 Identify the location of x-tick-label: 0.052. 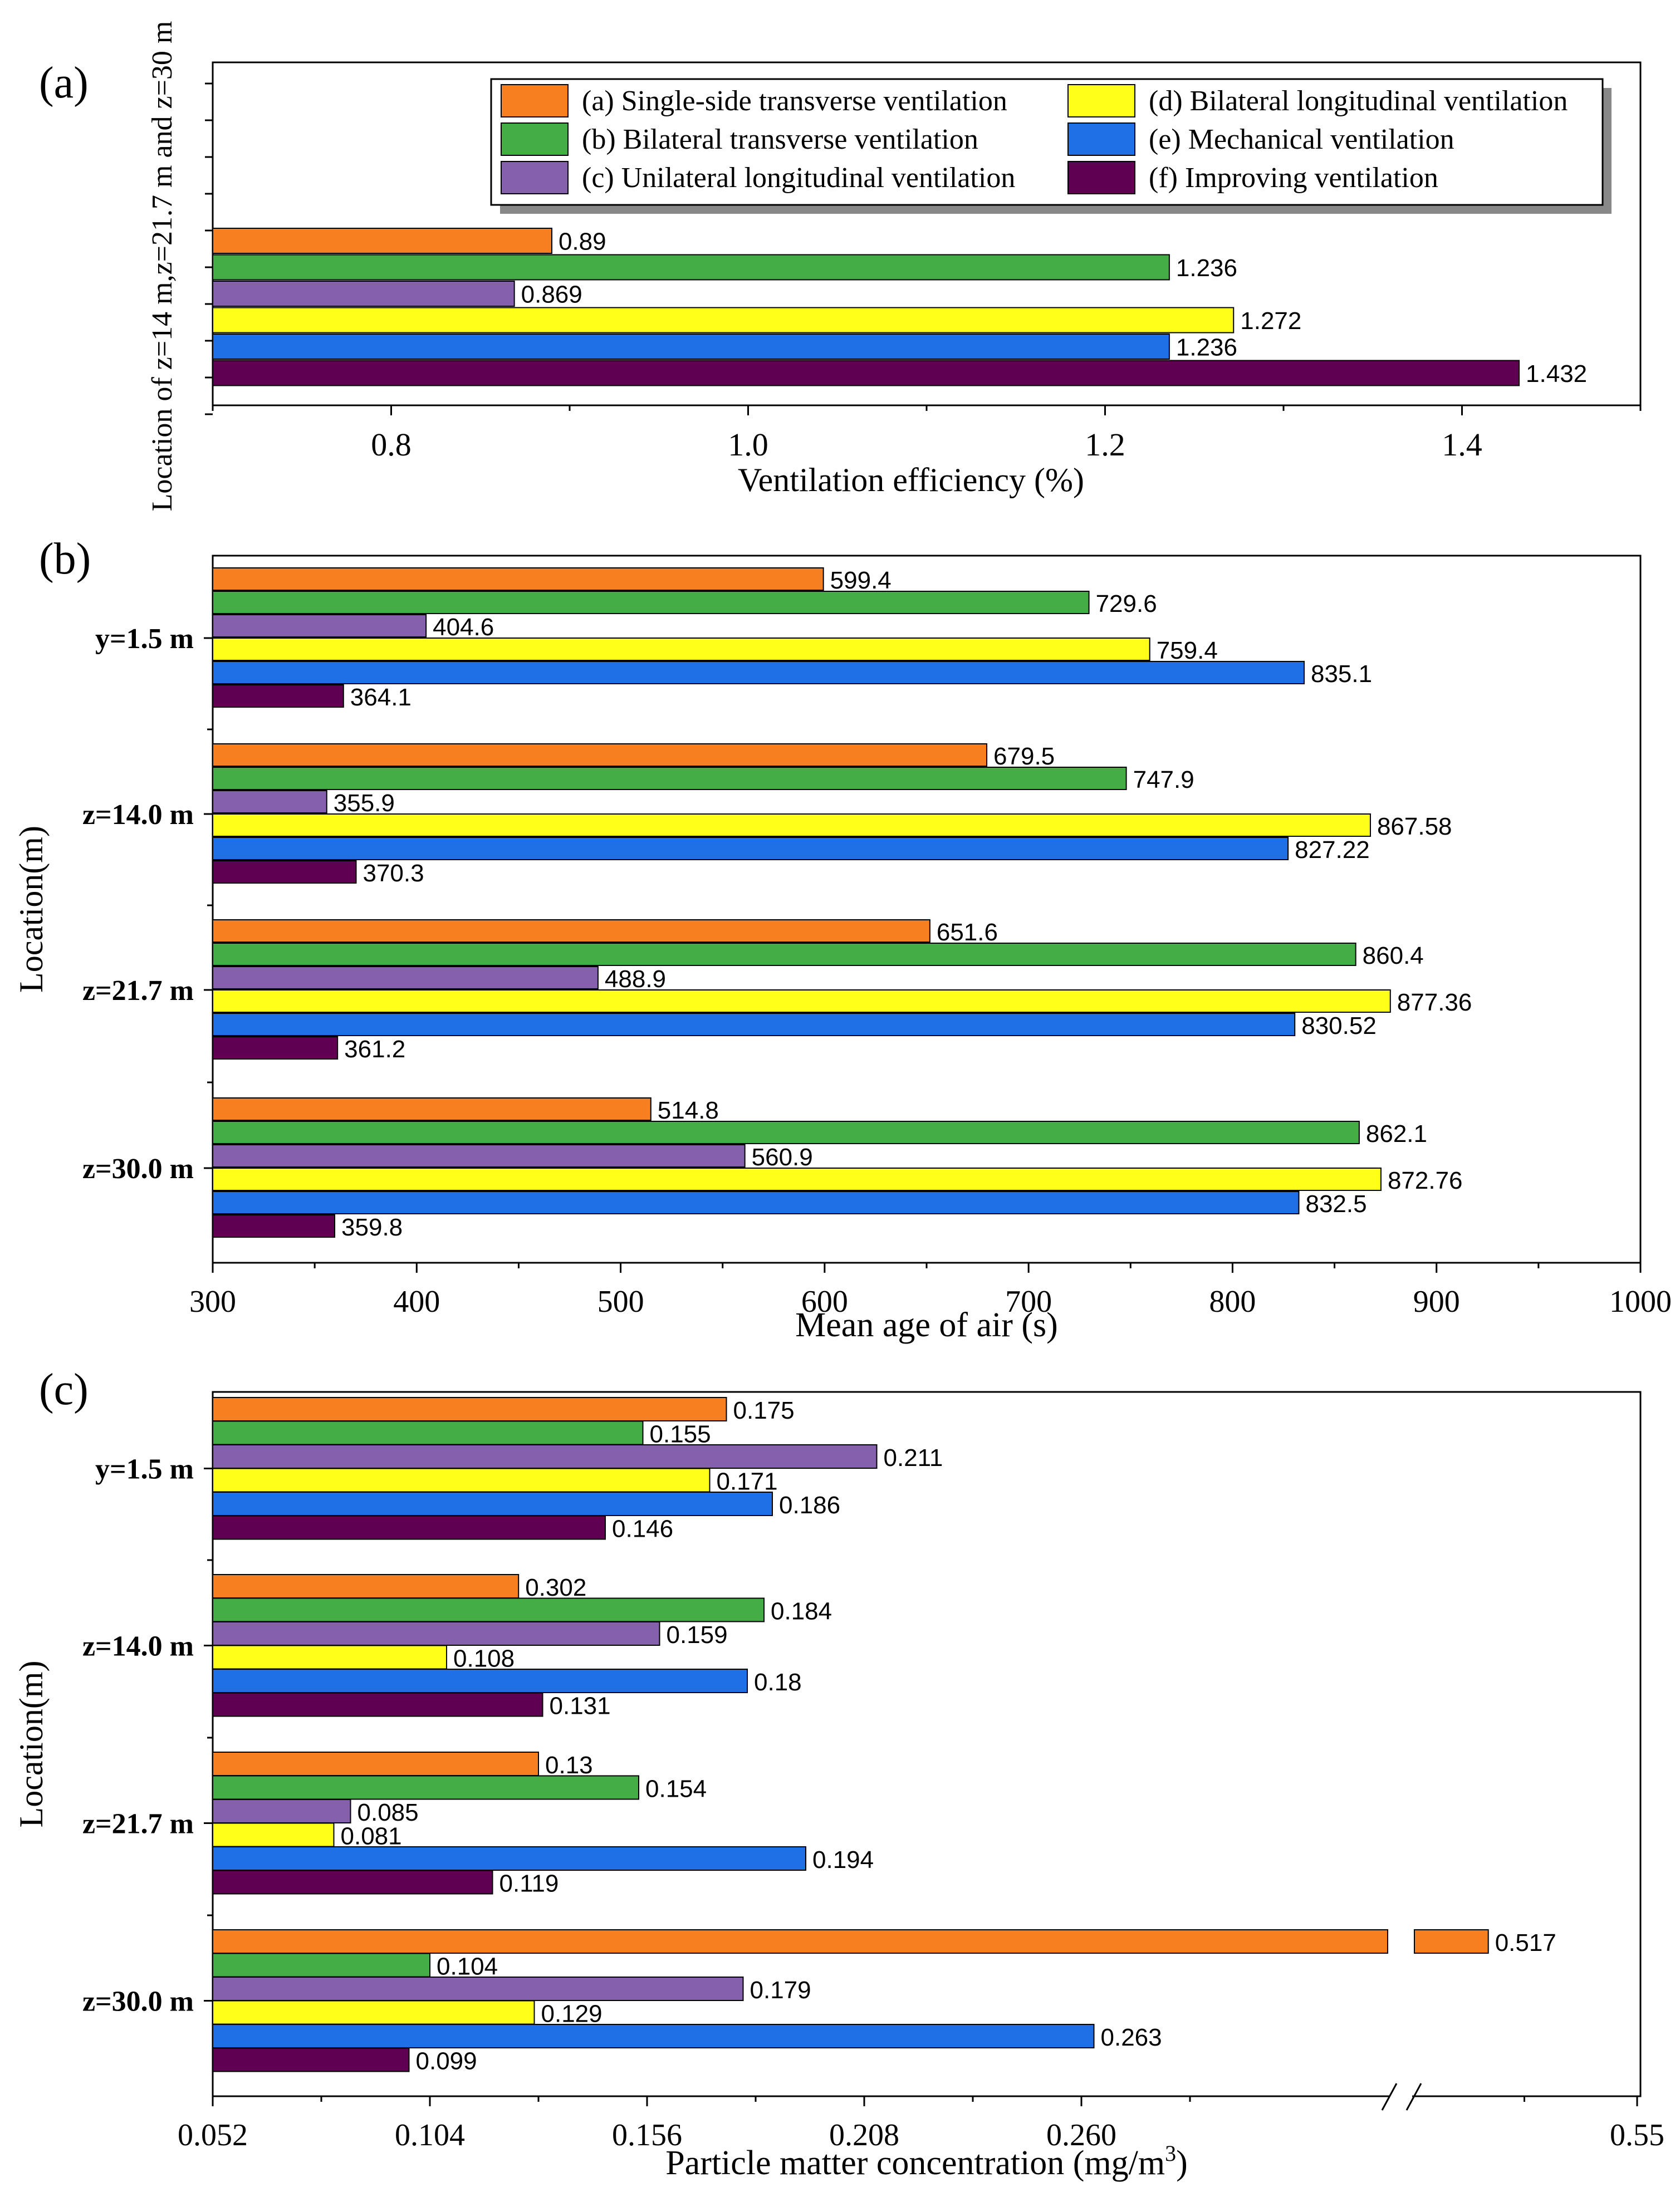
(213, 2135).